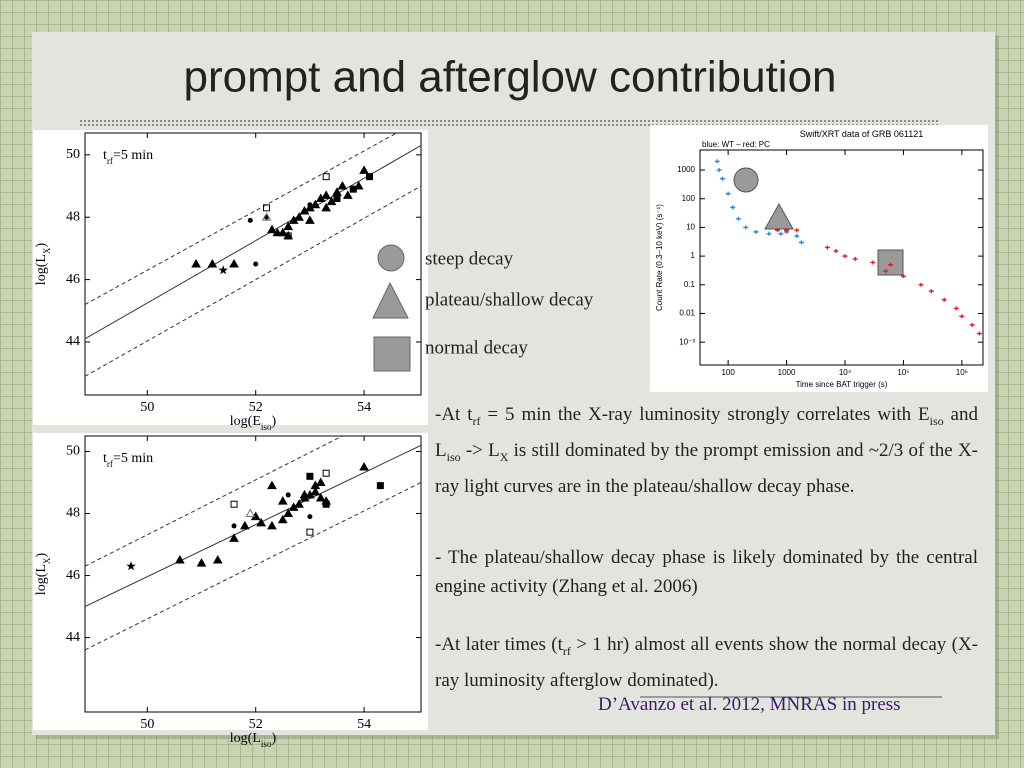 The image size is (1024, 768). What do you see at coordinates (787, 372) in the screenshot?
I see `x-tick-label: 1000` at bounding box center [787, 372].